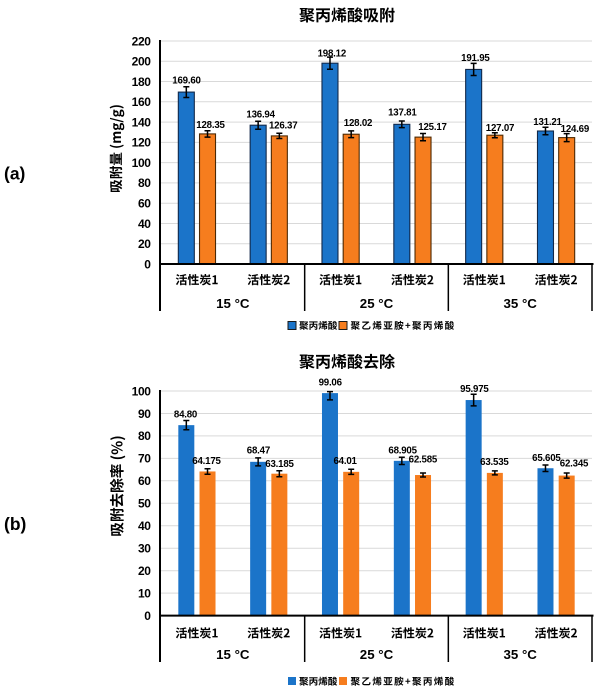 This screenshot has height=690, width=600. I want to click on svg-text: 68.47, so click(258, 451).